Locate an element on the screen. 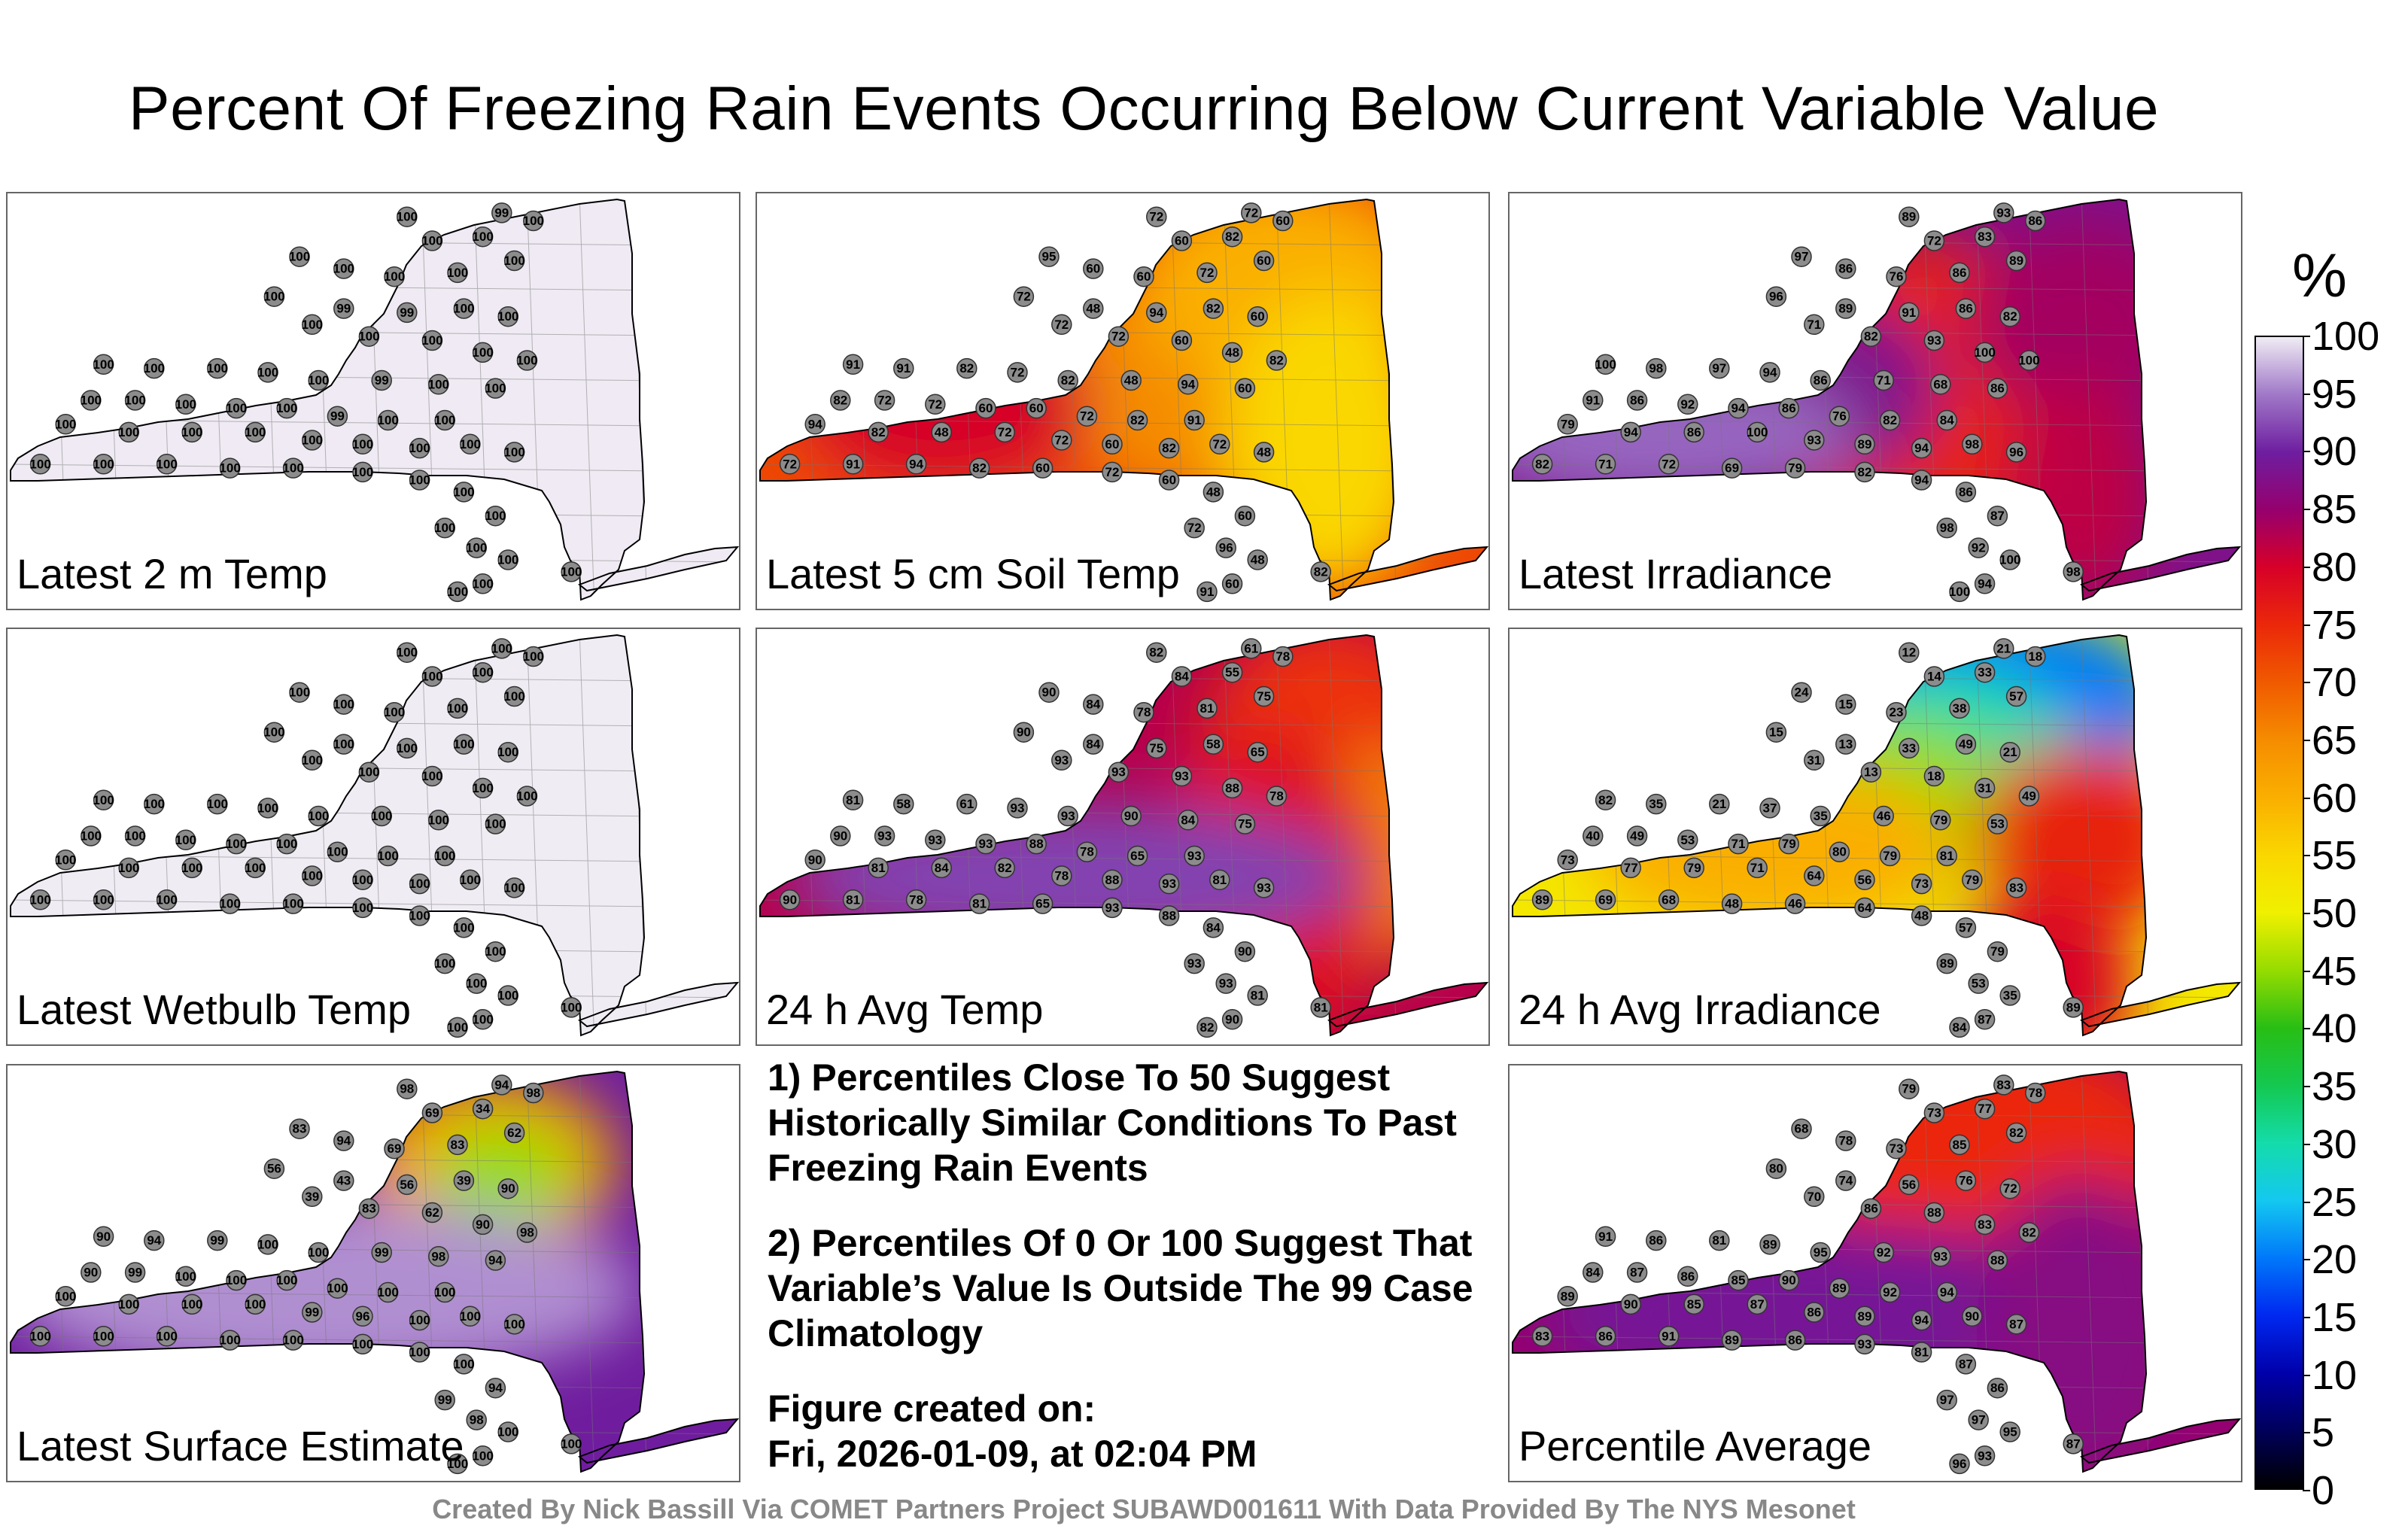 This screenshot has height=1535, width=2408. station-value: 56 is located at coordinates (1865, 880).